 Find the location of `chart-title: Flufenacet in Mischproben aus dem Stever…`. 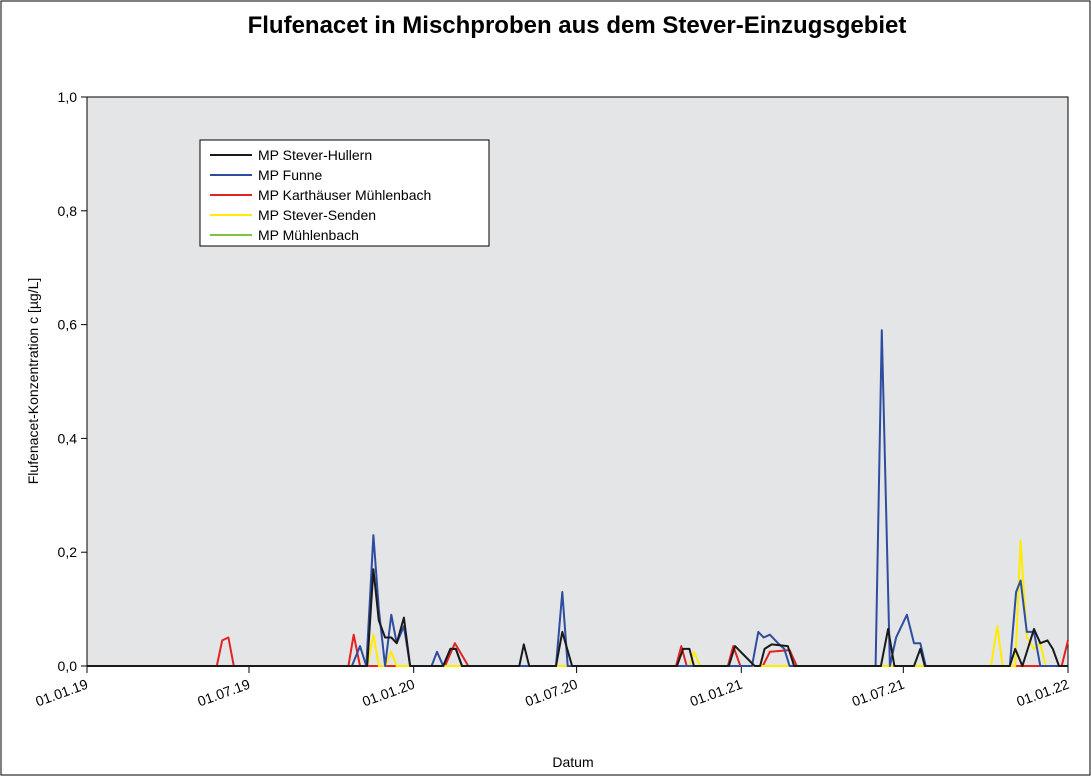

chart-title: Flufenacet in Mischproben aus dem Stever… is located at coordinates (577, 25).